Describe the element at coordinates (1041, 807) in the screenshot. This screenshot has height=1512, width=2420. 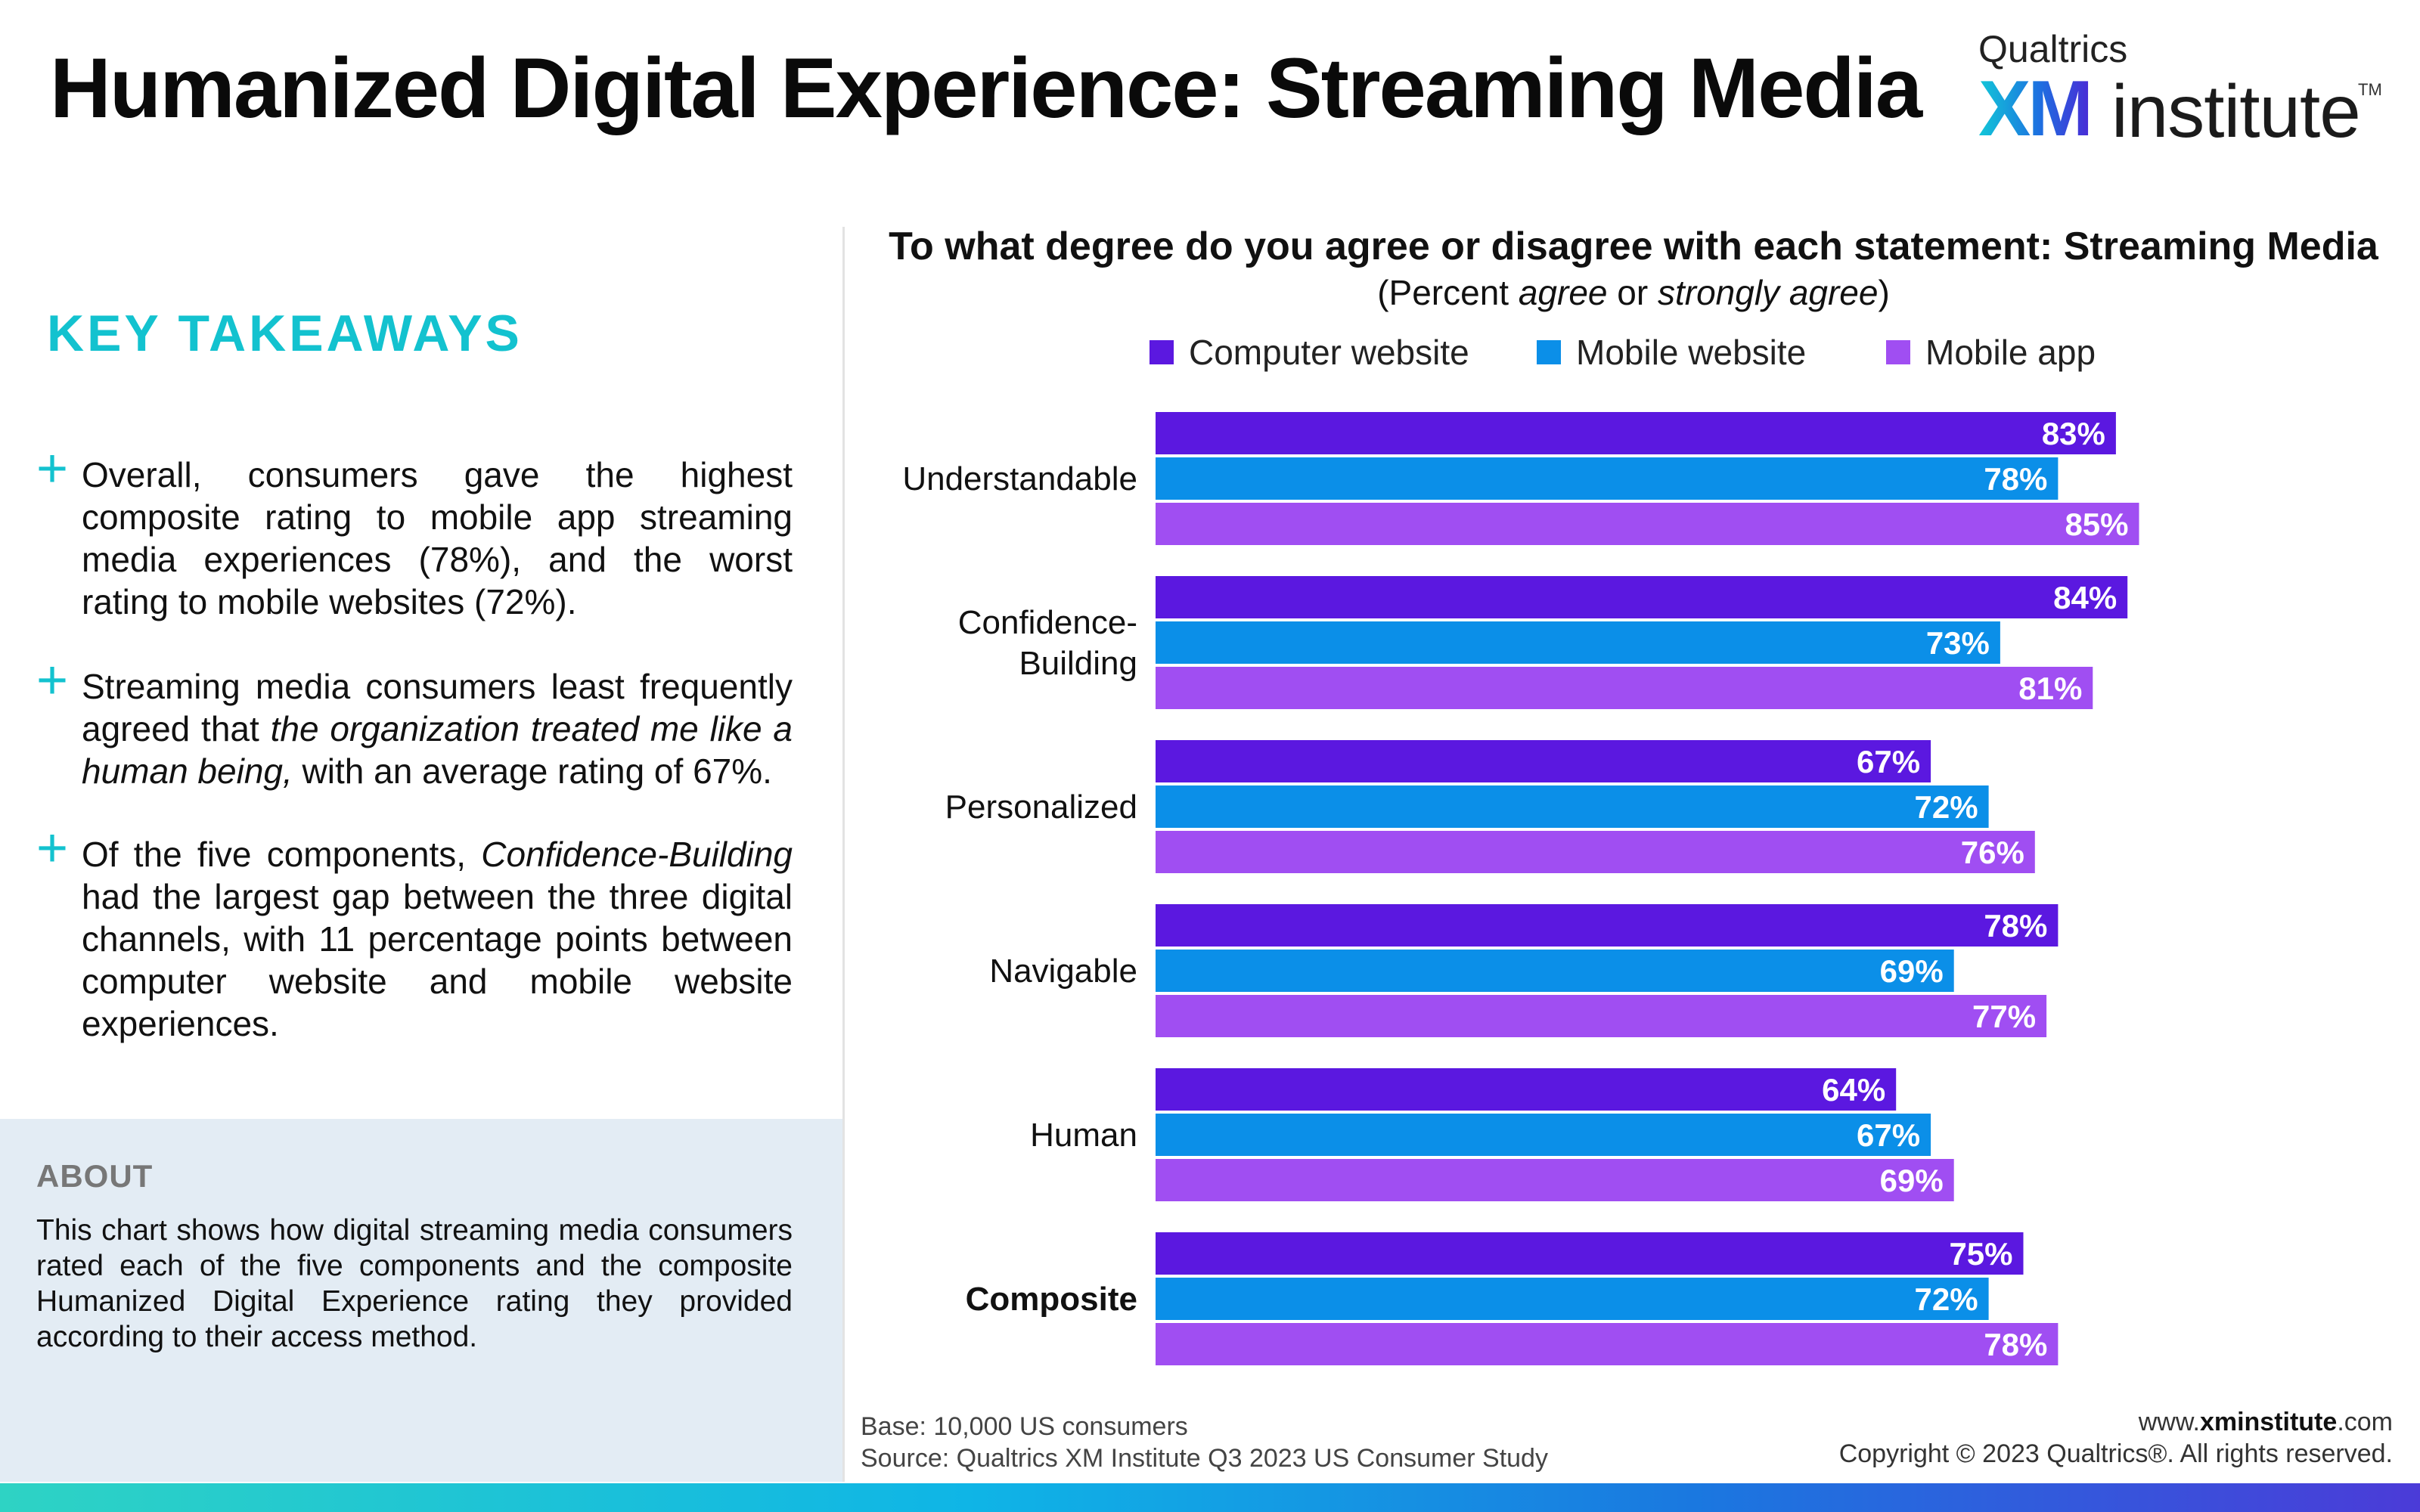
I see `category-label: Personalized` at that location.